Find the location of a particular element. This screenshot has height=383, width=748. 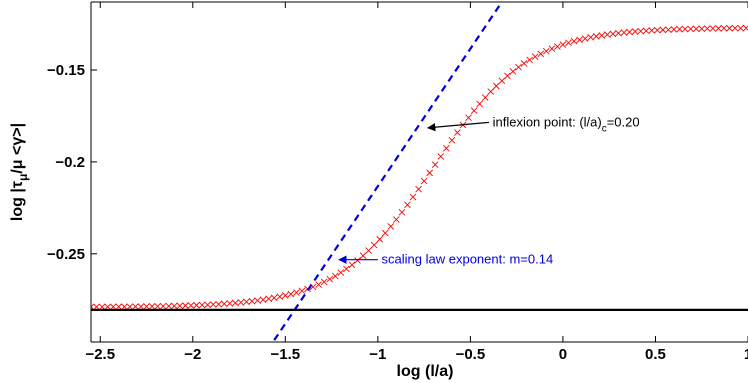

x-tick-label: −0.5 is located at coordinates (471, 354).